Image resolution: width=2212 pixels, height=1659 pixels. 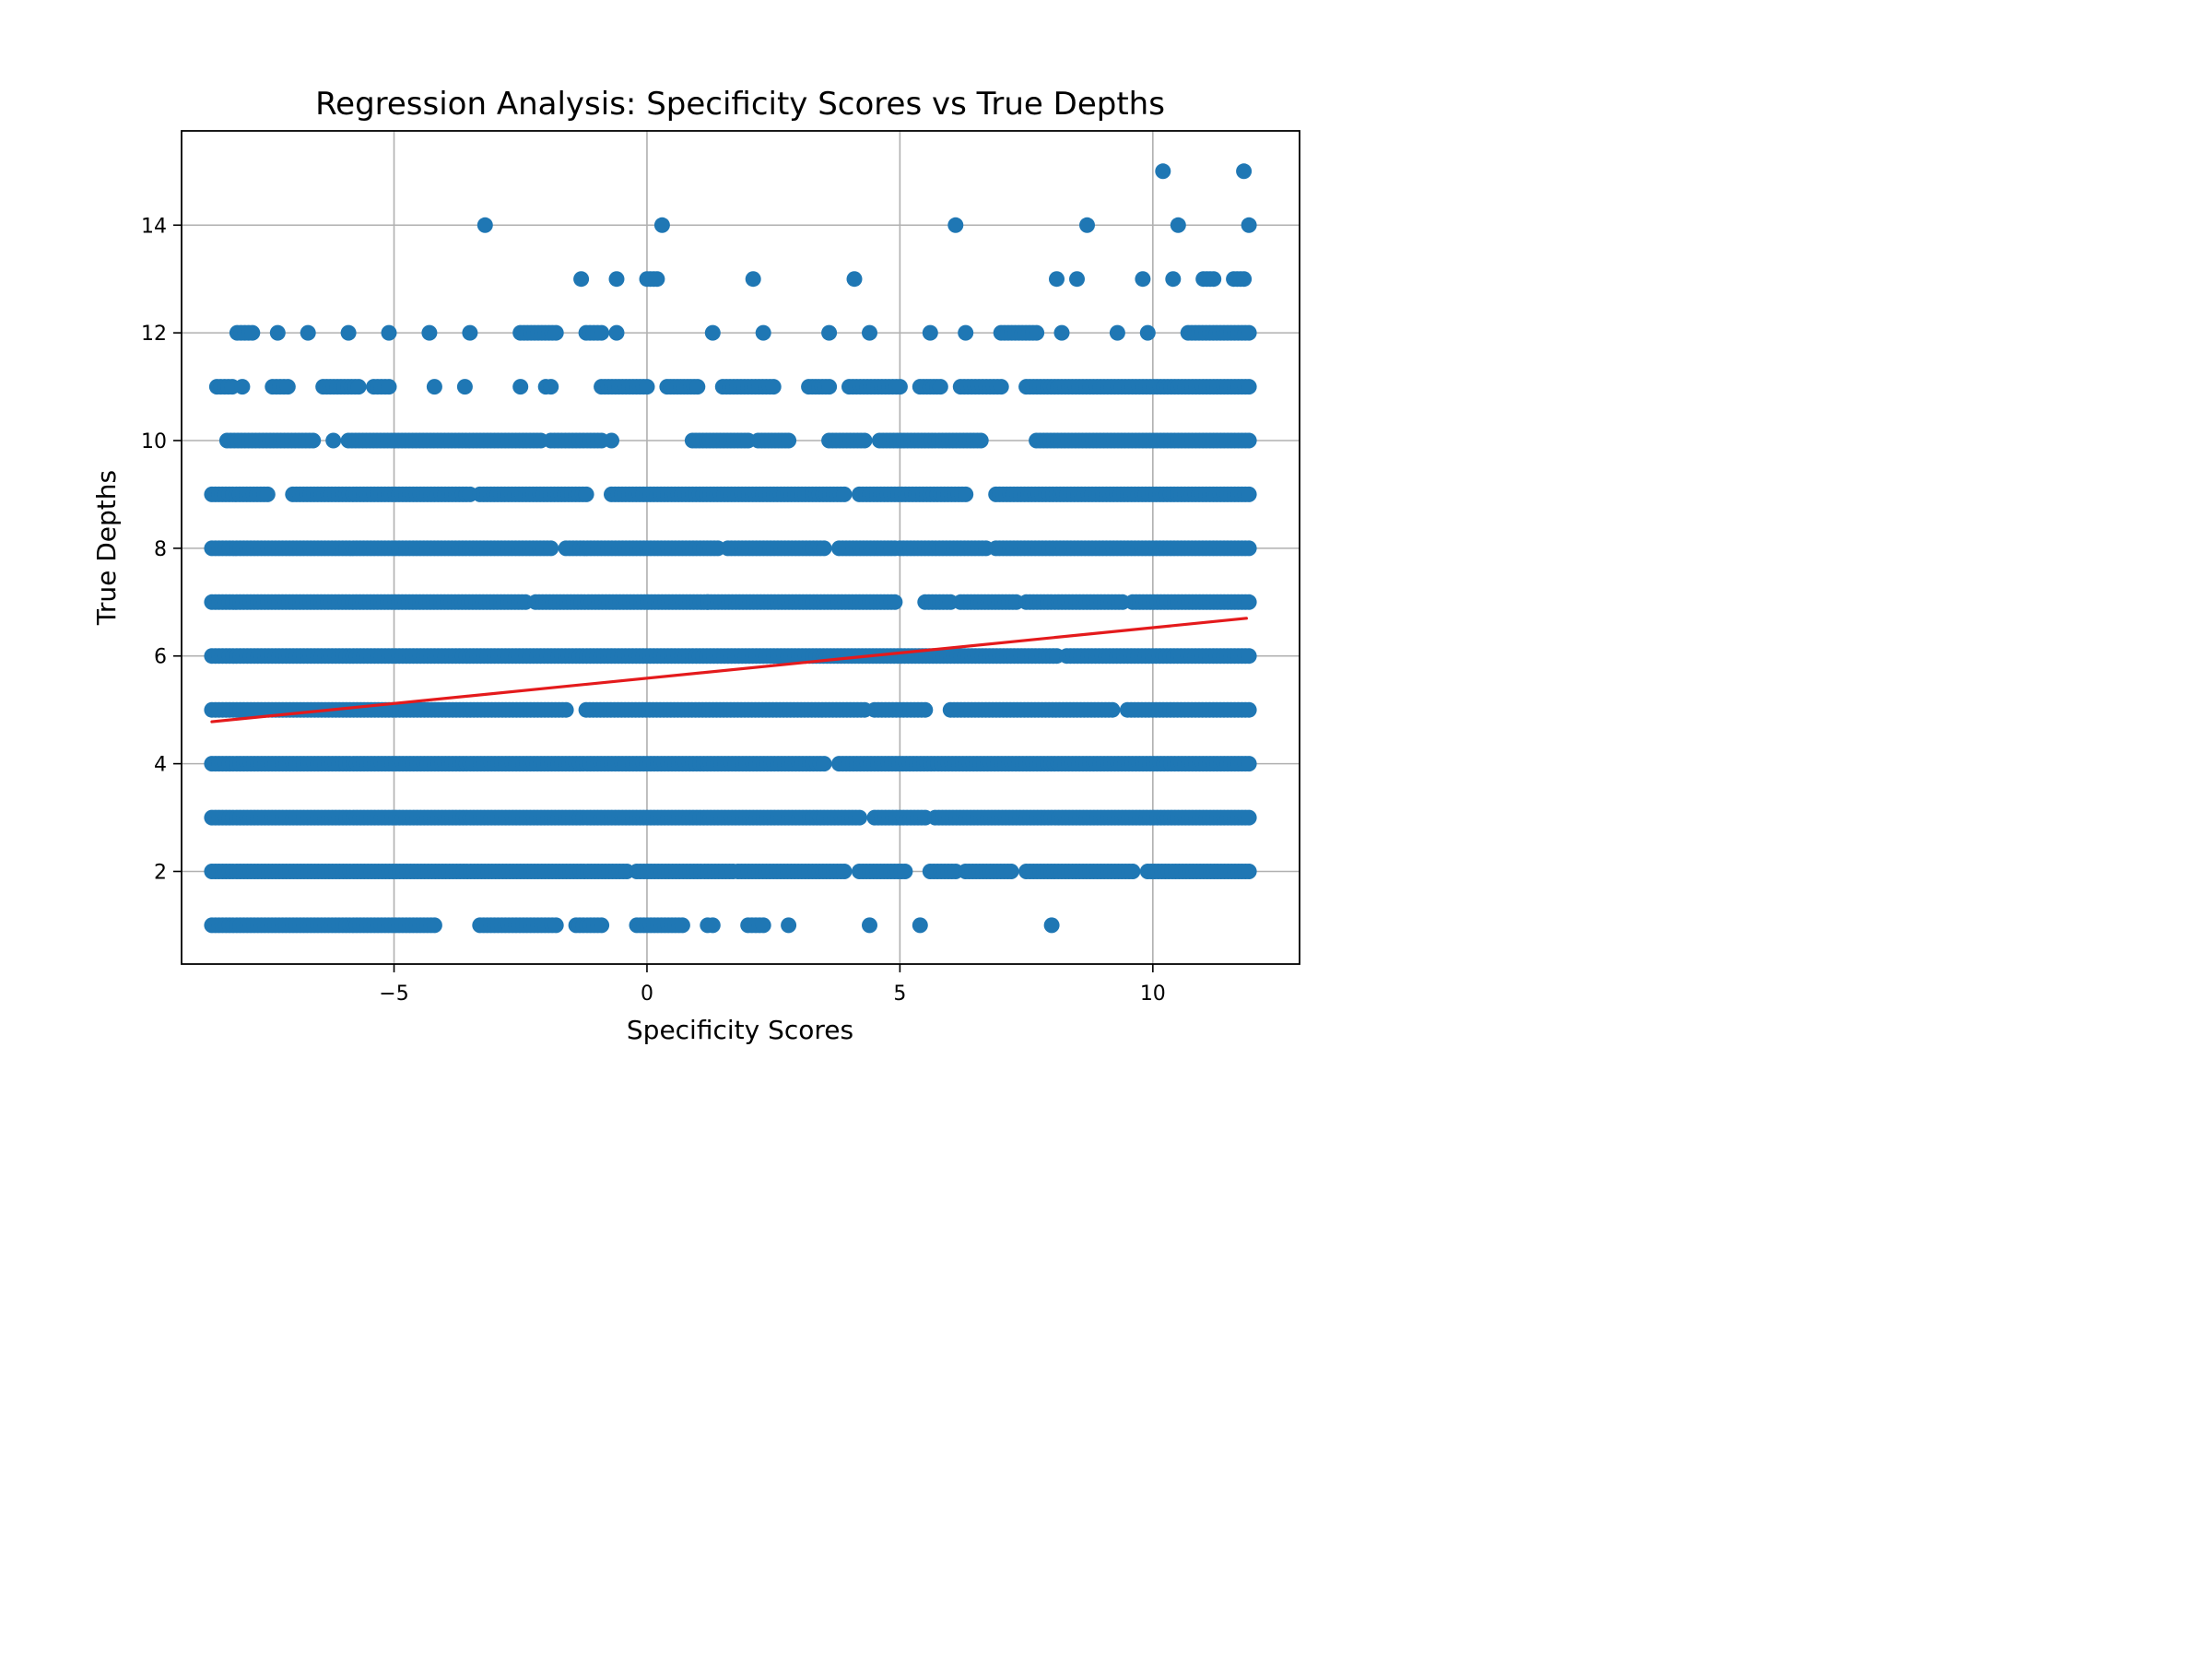 I want to click on y-axis-ticks: 2 4 6 8 10 12 14, so click(x=161, y=549).